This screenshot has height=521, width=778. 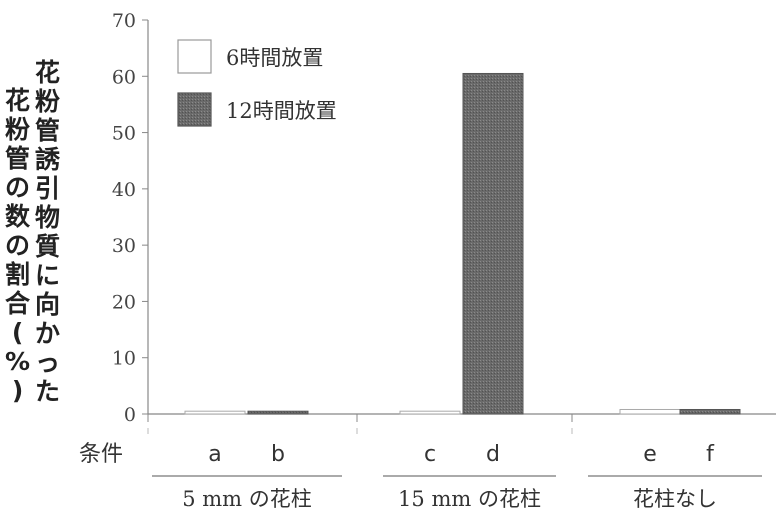 I want to click on y-axis-label-line-2: 花粉管の数の割合(%), so click(x=17, y=245).